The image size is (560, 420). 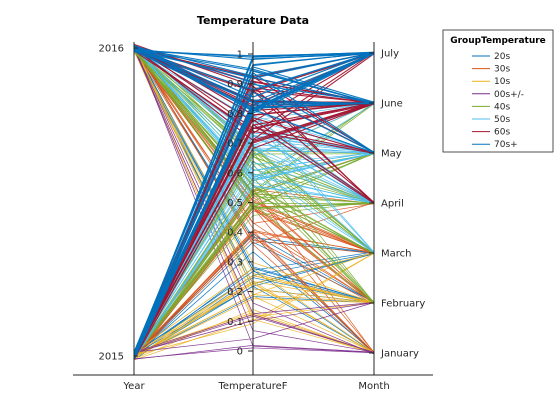 What do you see at coordinates (111, 357) in the screenshot?
I see `year-tick-label: 2015` at bounding box center [111, 357].